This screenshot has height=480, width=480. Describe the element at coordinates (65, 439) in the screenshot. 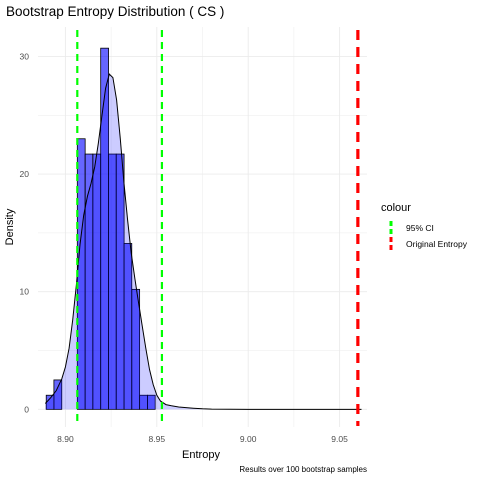

I see `x-tick-label: 8.90` at that location.